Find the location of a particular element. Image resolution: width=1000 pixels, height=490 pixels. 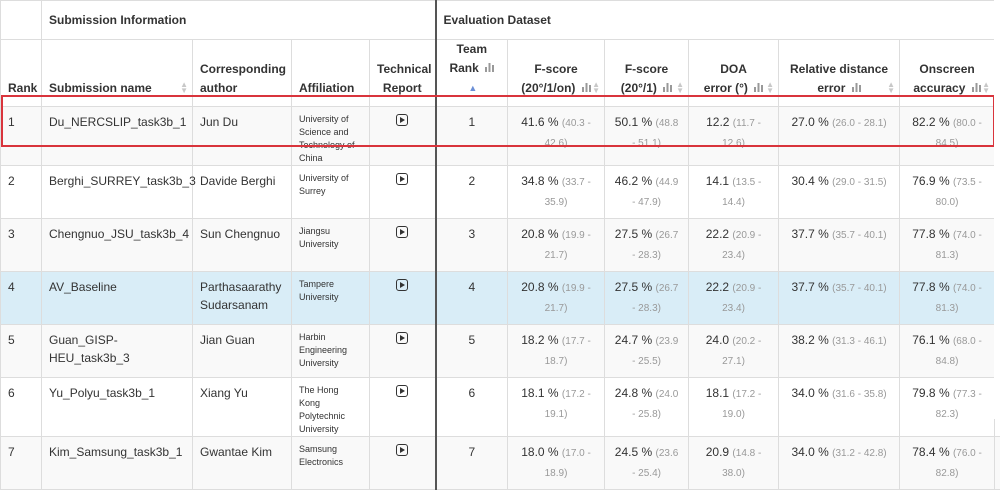

fscore1-value: 20.8 % is located at coordinates (539, 234).